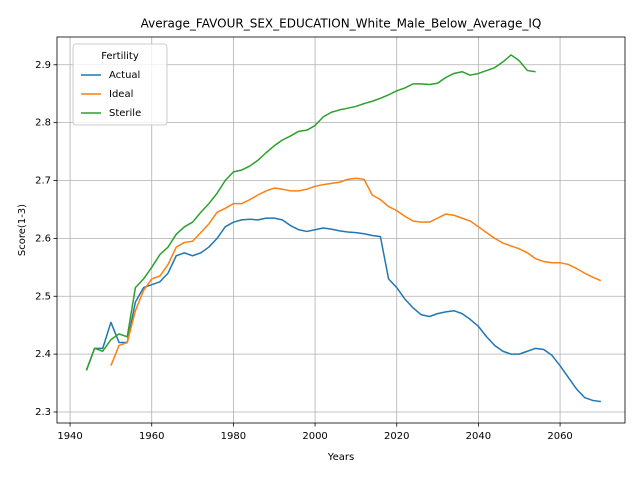 The height and width of the screenshot is (480, 640). What do you see at coordinates (22, 230) in the screenshot?
I see `y-axis-label: Score(1-3)` at bounding box center [22, 230].